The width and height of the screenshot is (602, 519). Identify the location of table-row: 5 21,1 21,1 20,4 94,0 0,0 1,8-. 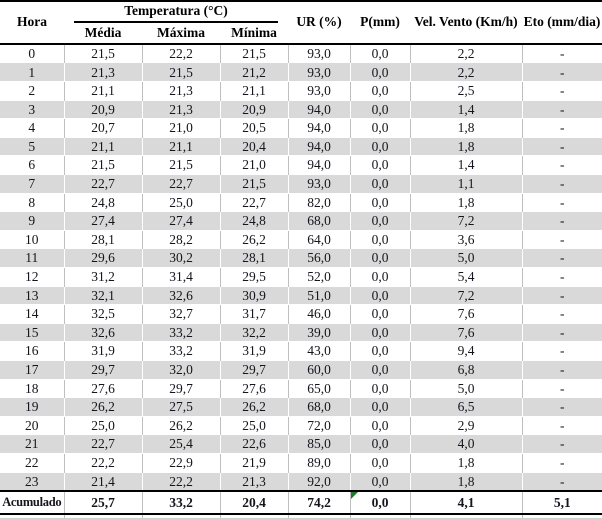
(301, 146).